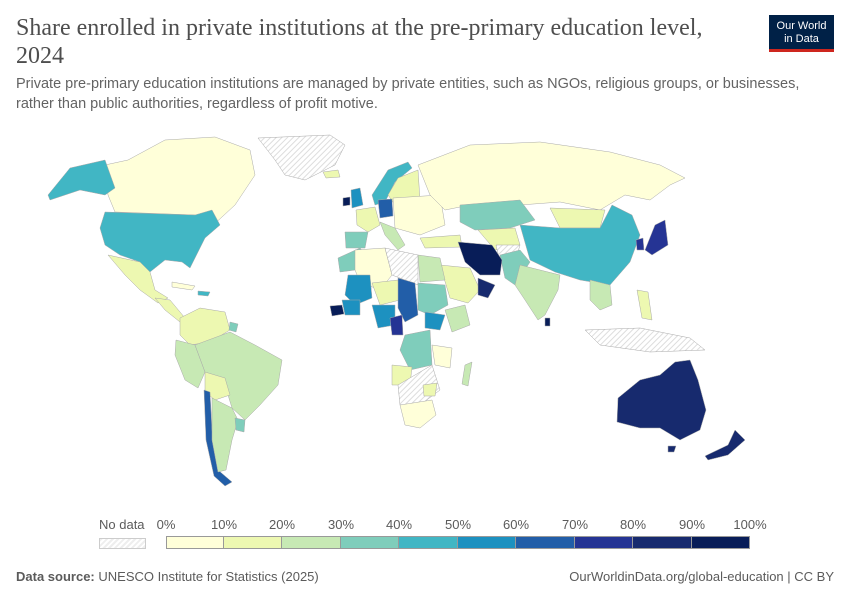 The width and height of the screenshot is (850, 600). Describe the element at coordinates (516, 524) in the screenshot. I see `legend-tick: 60%` at that location.